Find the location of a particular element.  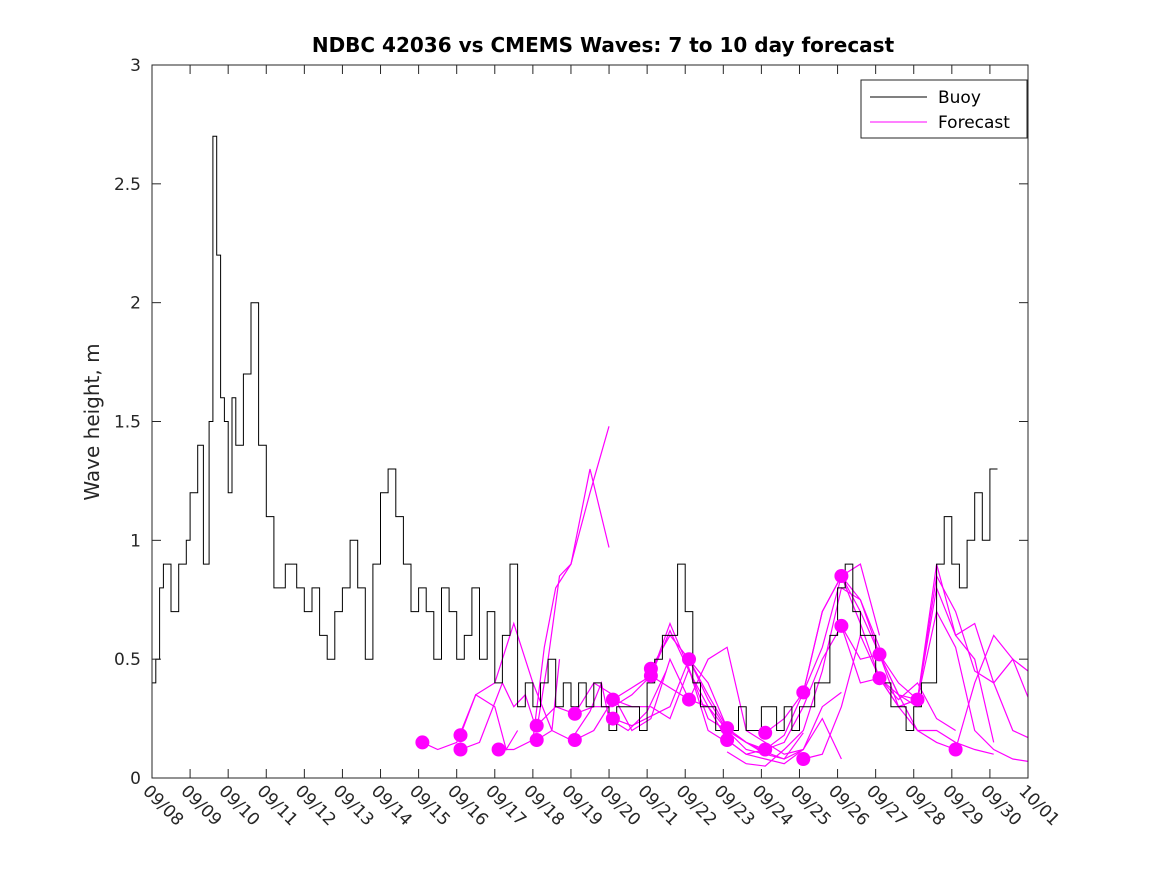

y-tick-label: 0.5 is located at coordinates (127, 660).